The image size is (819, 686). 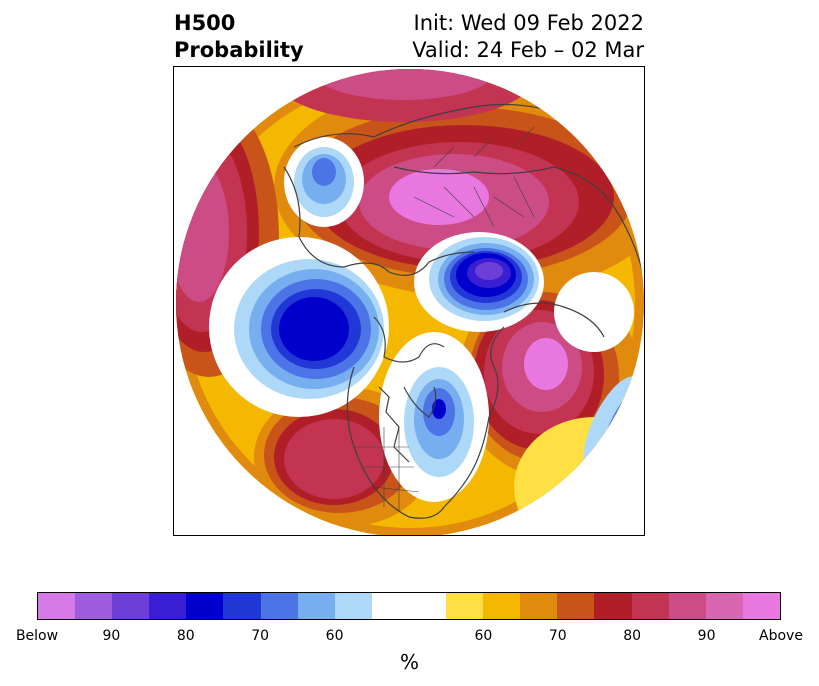 I want to click on below-anomaly-arctic, so click(x=479, y=282).